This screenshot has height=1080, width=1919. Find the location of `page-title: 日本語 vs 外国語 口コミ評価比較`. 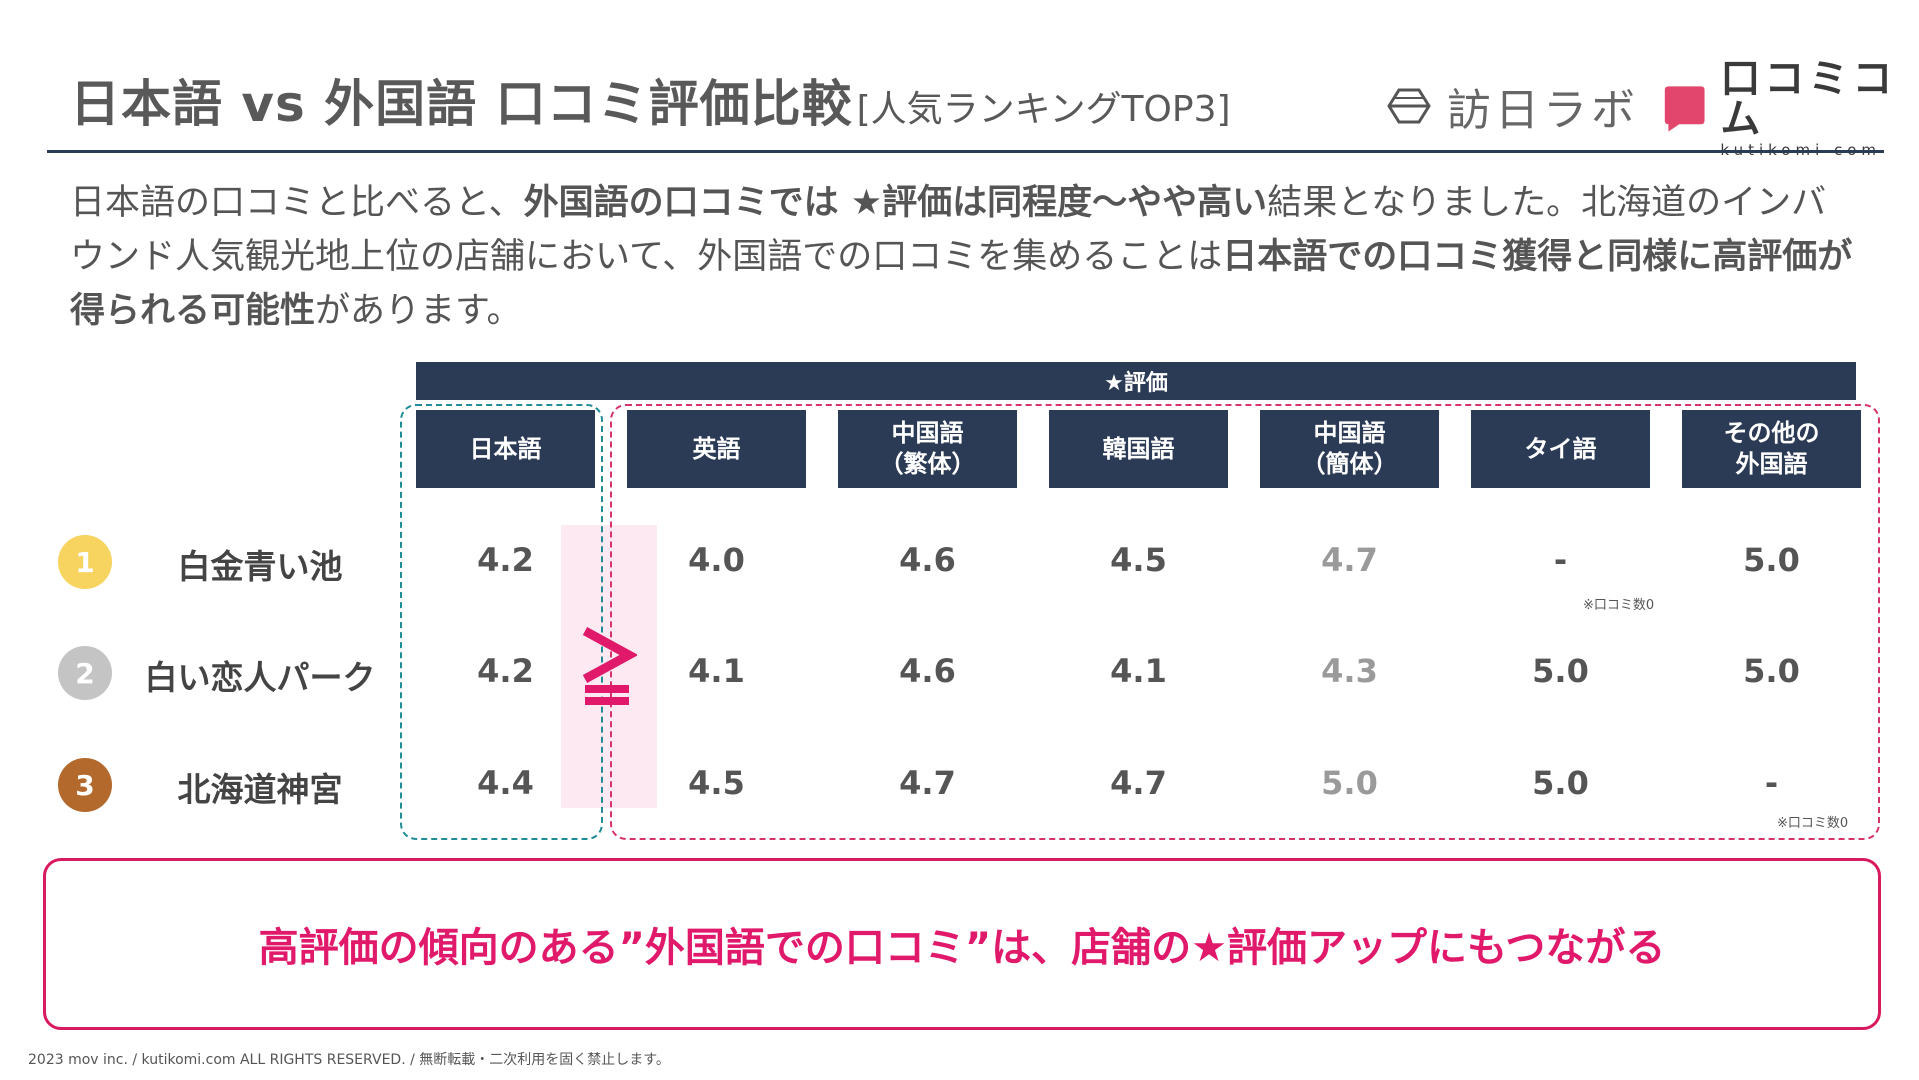

page-title: 日本語 vs 外国語 口コミ評価比較 is located at coordinates (461, 104).